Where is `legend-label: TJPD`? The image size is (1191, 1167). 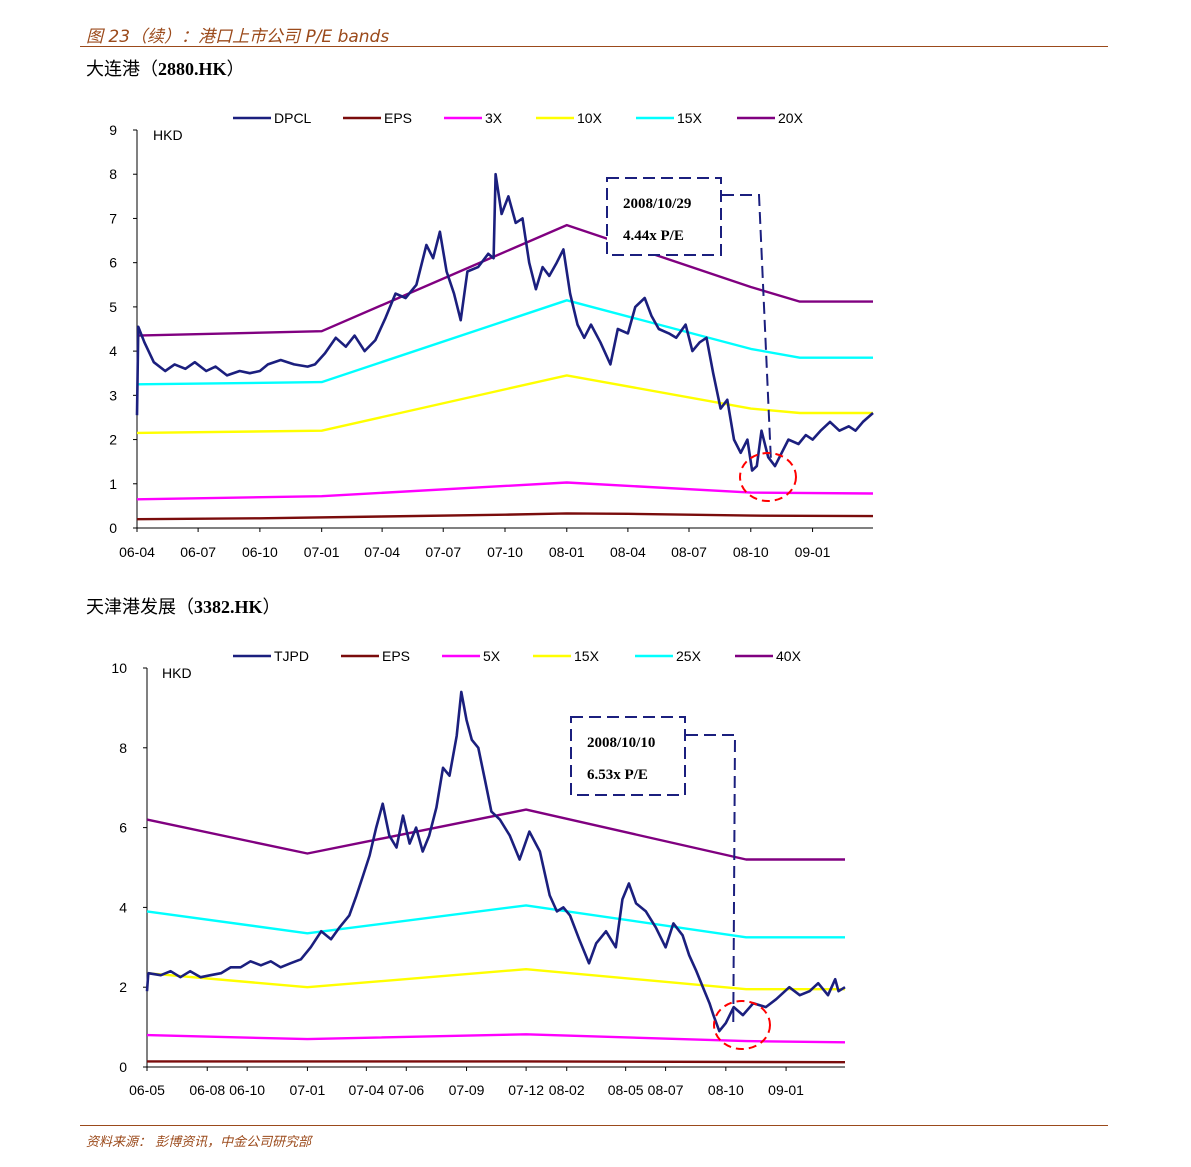 legend-label: TJPD is located at coordinates (291, 656).